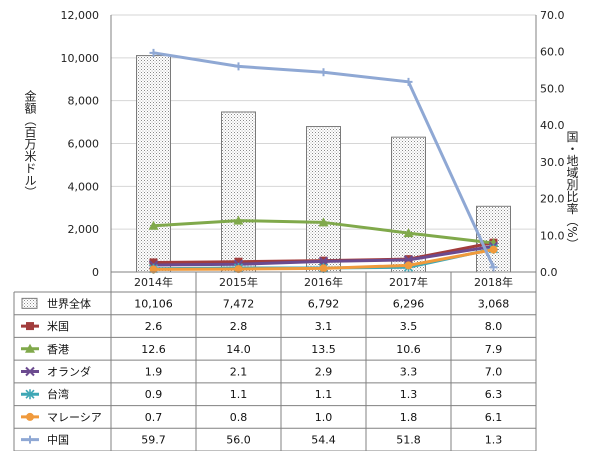 The image size is (605, 451). Describe the element at coordinates (549, 272) in the screenshot. I see `right-axis-tick-label: 0.0` at that location.